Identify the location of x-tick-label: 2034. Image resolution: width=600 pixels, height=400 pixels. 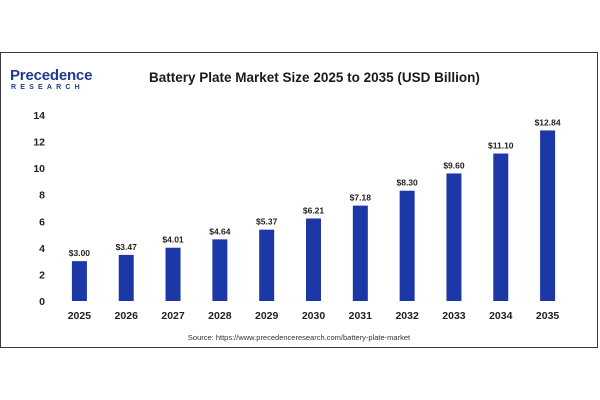
(501, 316).